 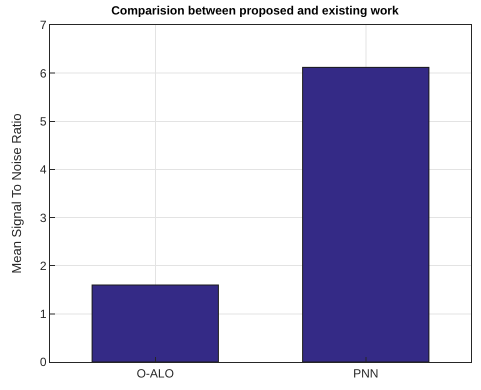 I want to click on y-tick-label: 7, so click(x=43, y=25).